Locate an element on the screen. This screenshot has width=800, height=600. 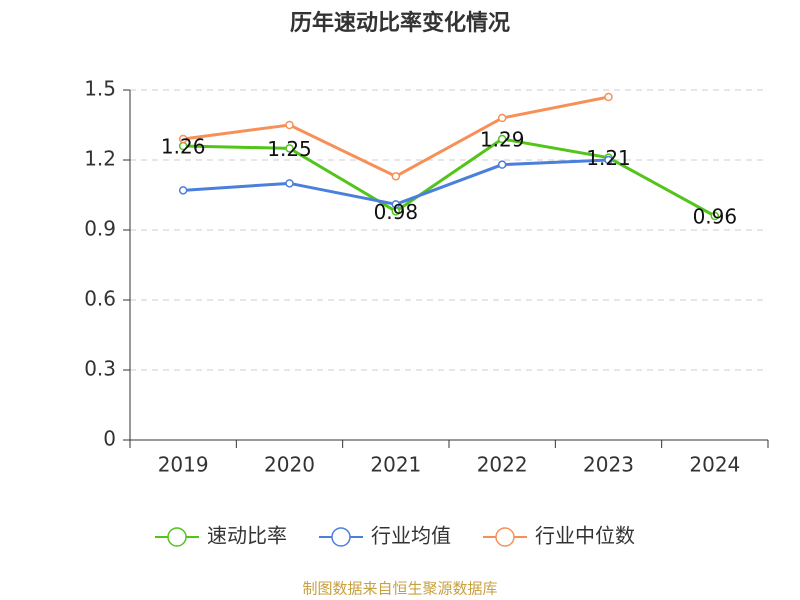
chart-title: 历年速动比率变化情况 is located at coordinates (400, 23).